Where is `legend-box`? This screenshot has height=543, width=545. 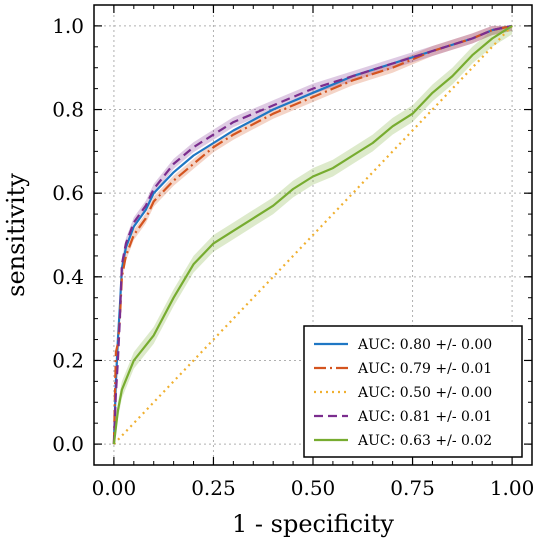 legend-box is located at coordinates (413, 391).